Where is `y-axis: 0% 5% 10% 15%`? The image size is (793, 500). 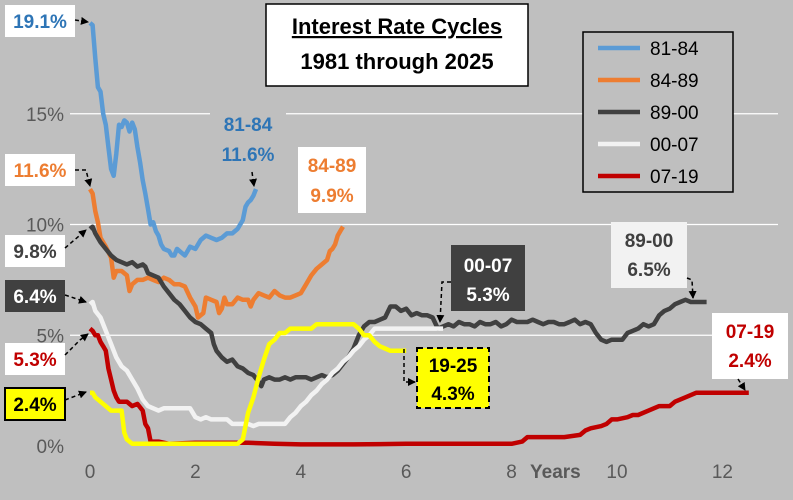 y-axis: 0% 5% 10% 15% is located at coordinates (45, 281).